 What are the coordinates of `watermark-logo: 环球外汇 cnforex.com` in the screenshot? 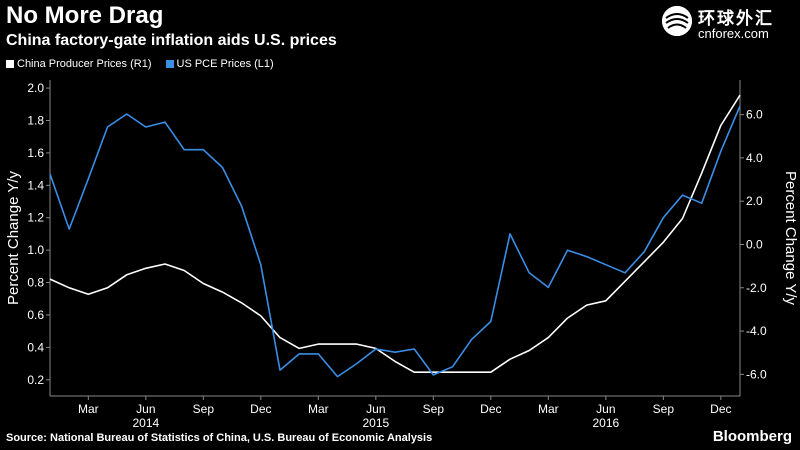 It's located at (726, 24).